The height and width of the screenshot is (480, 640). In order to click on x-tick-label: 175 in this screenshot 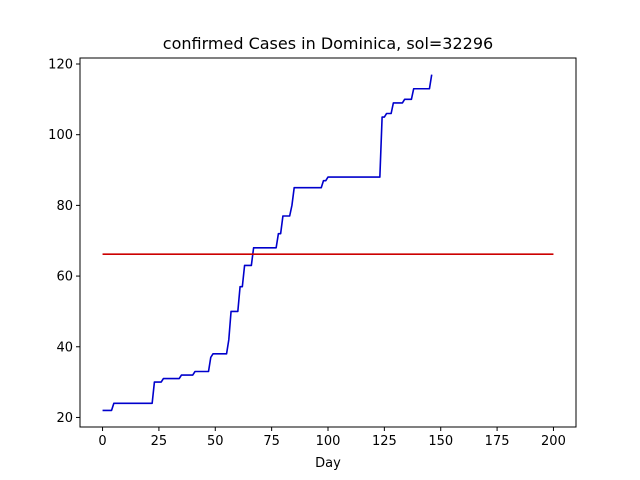, I will do `click(497, 441)`.